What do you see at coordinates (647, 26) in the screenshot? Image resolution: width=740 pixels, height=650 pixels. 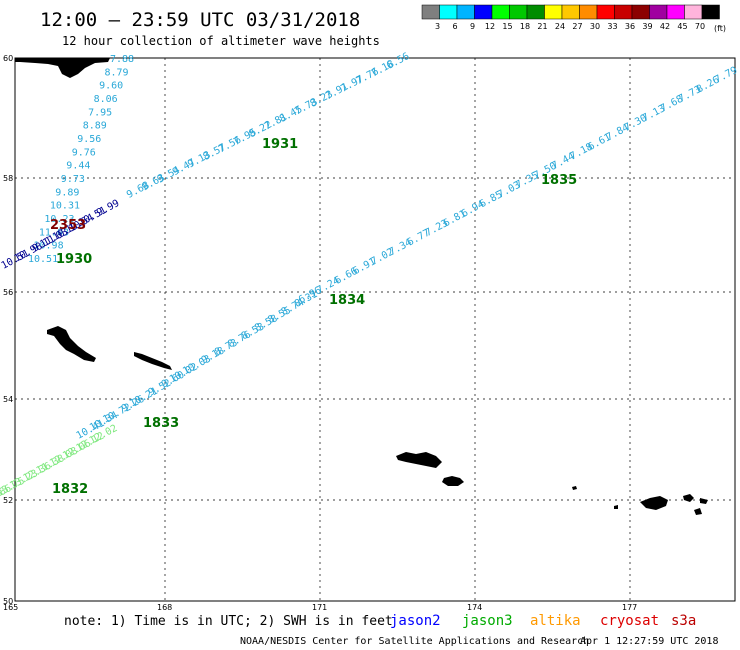 I see `legend-label: 39` at bounding box center [647, 26].